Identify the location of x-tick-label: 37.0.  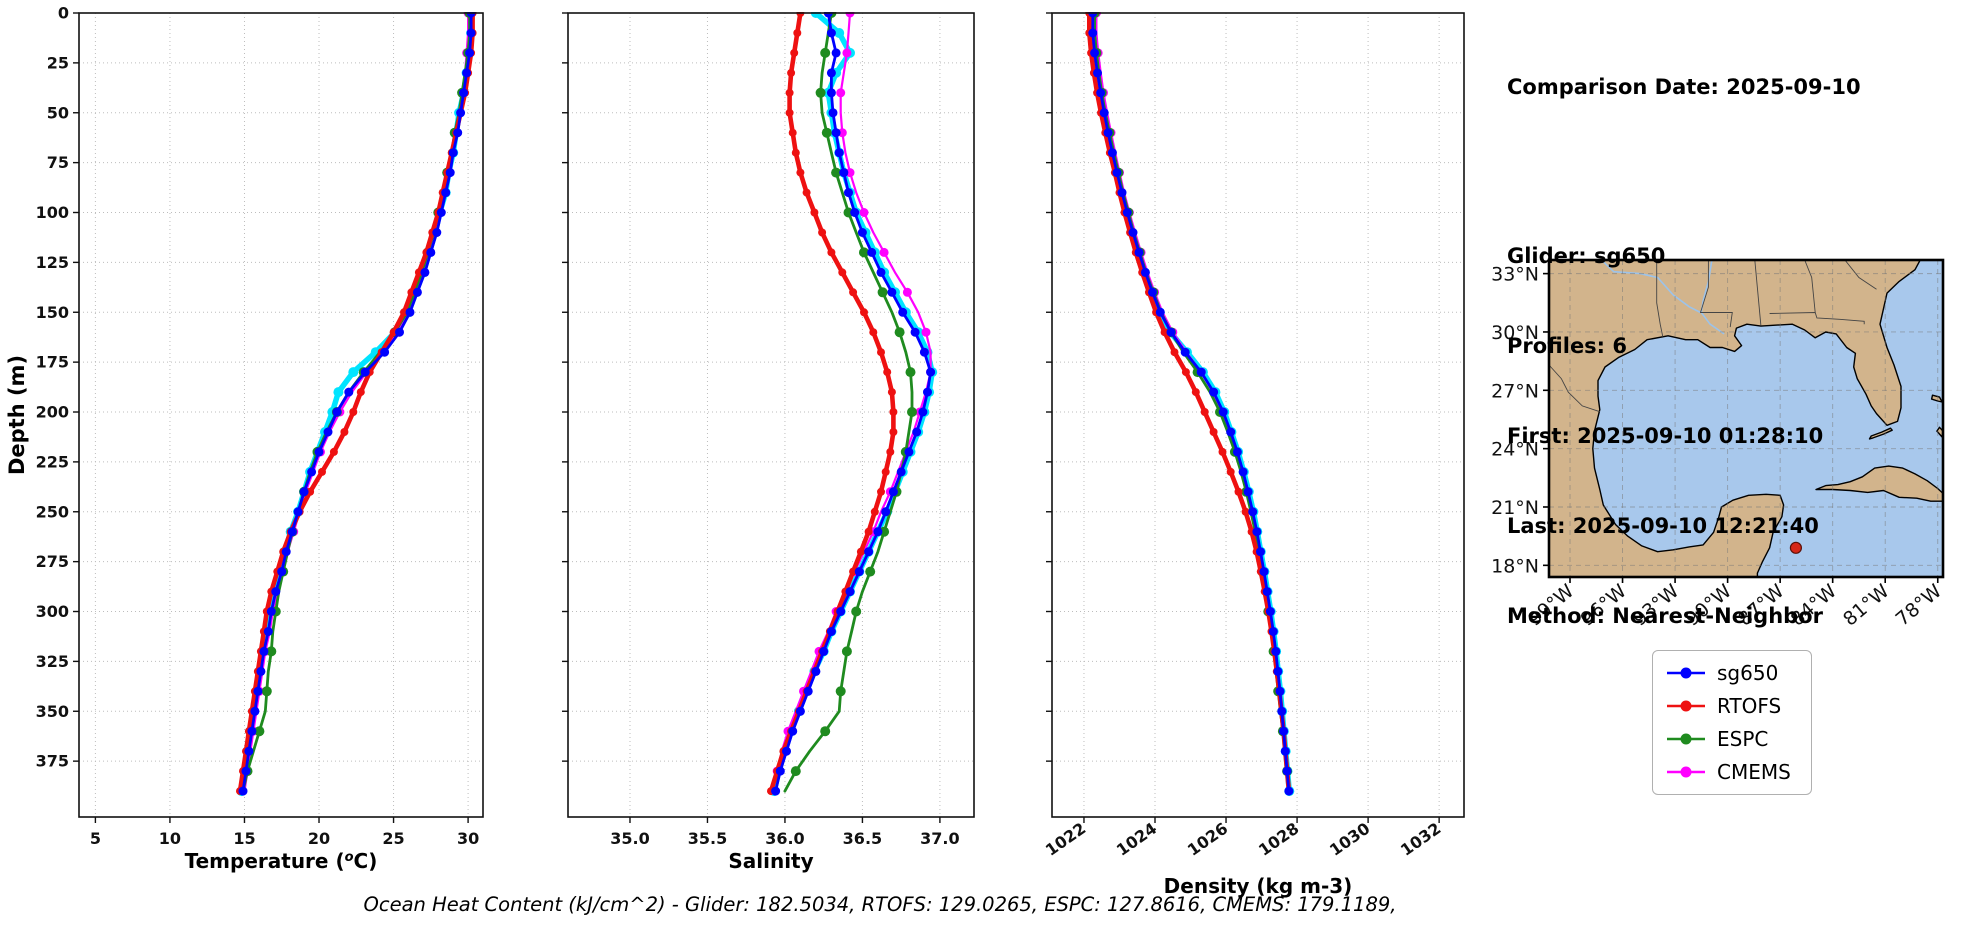
(939, 838).